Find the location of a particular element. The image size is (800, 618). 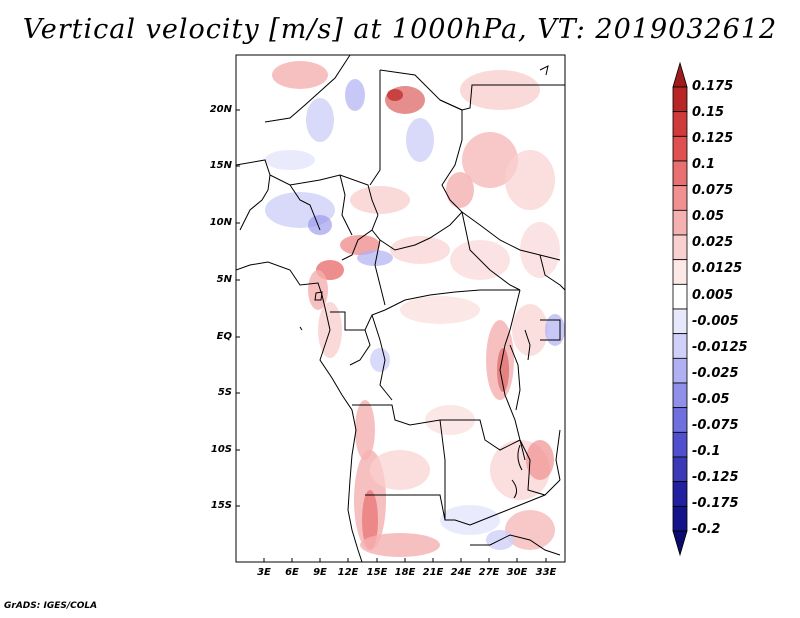

x-tick-label: 3E is located at coordinates (264, 572).